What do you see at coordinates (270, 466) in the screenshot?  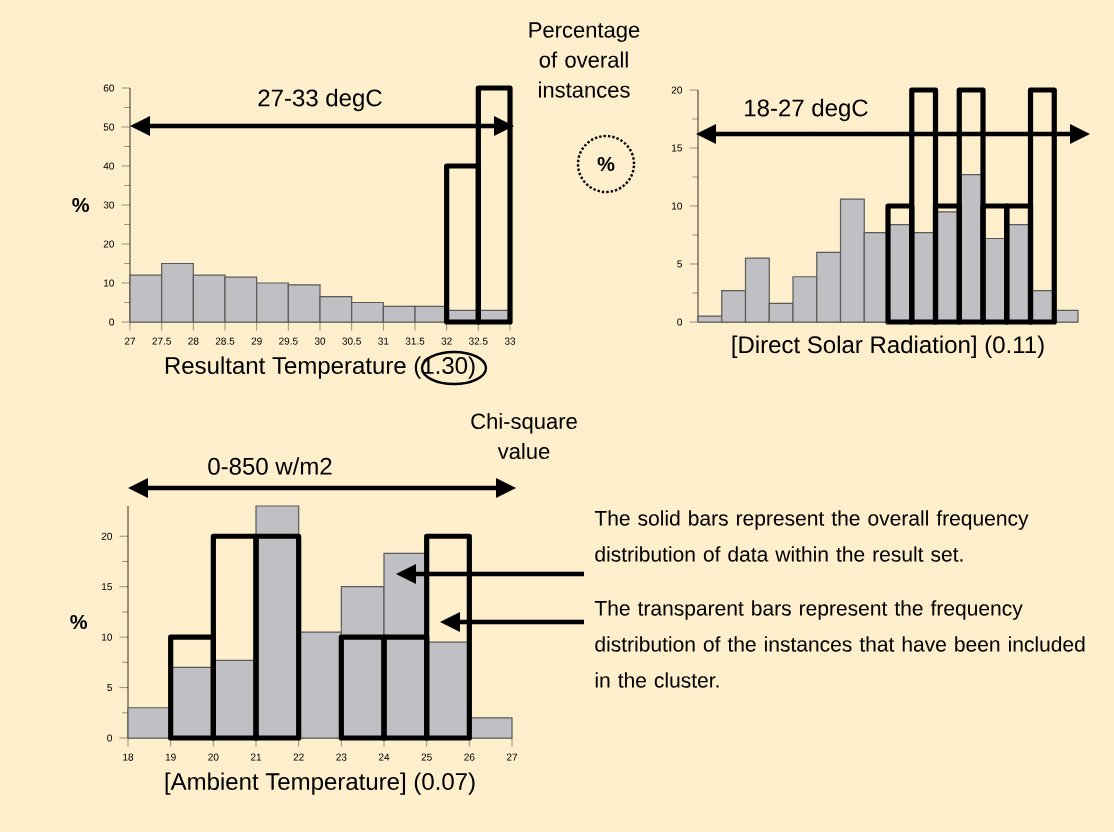 I see `text: 0-850 w/m2` at bounding box center [270, 466].